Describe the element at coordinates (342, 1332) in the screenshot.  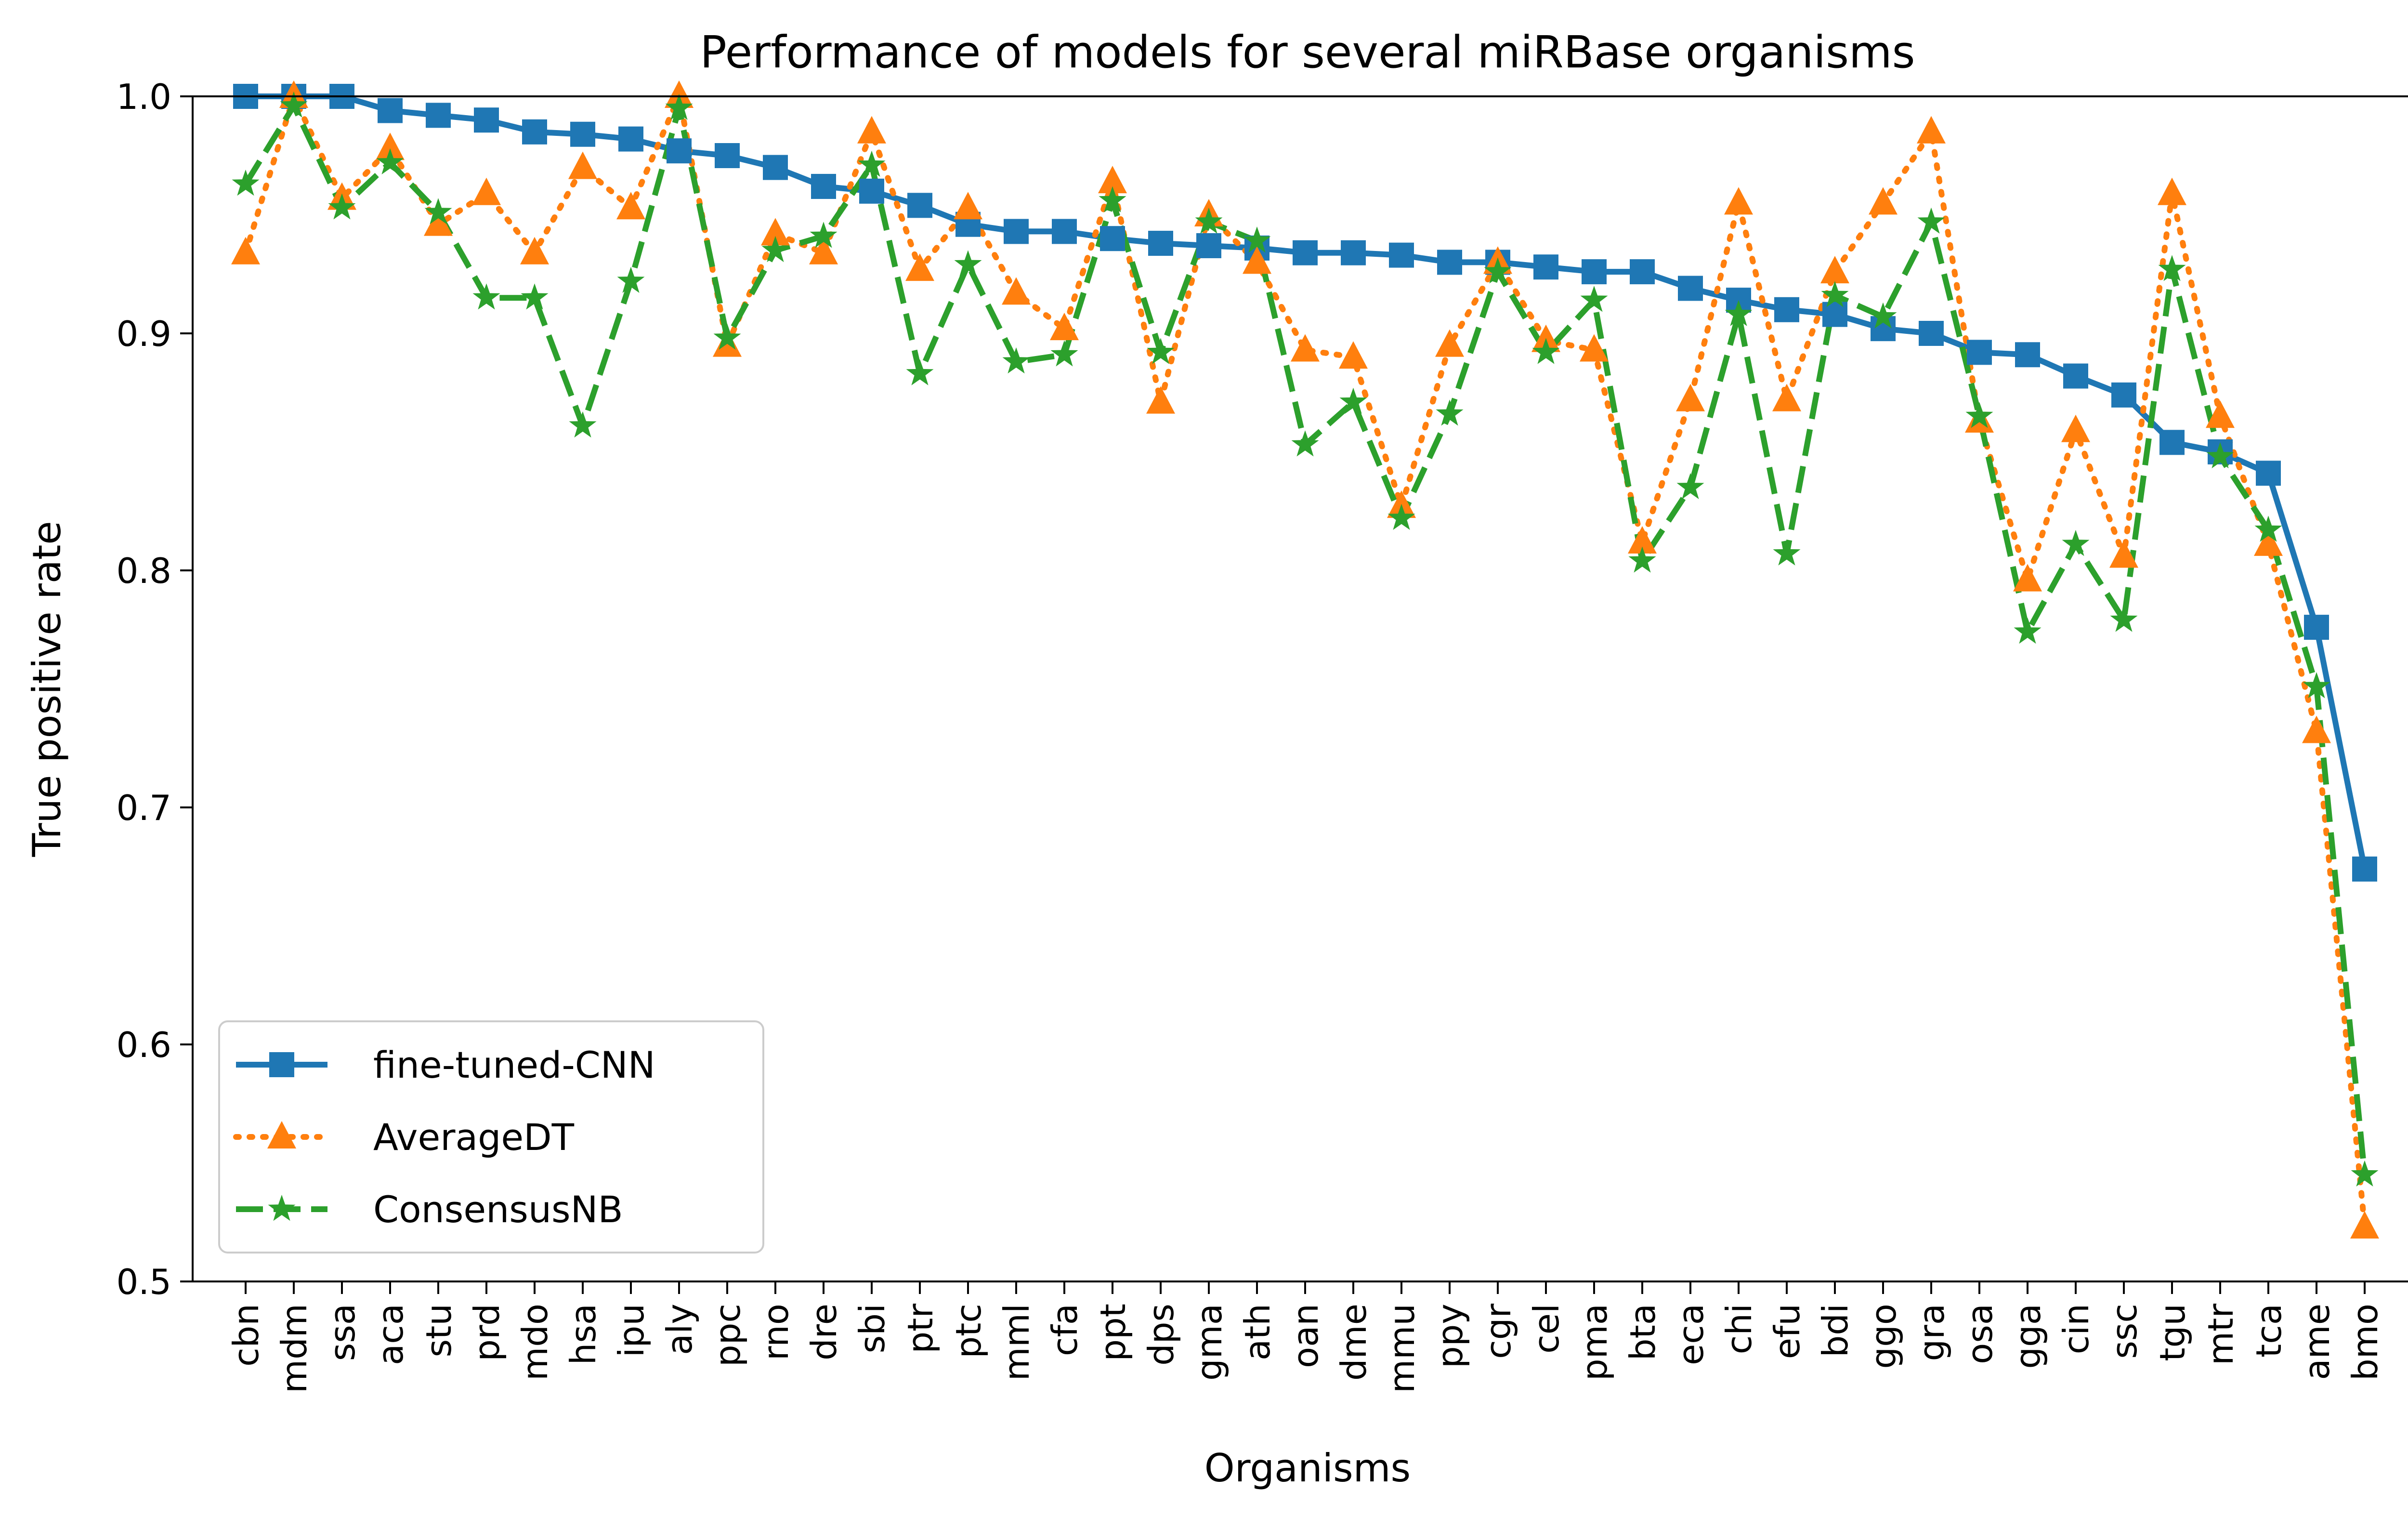
I see `x-tick-label: ssa` at that location.